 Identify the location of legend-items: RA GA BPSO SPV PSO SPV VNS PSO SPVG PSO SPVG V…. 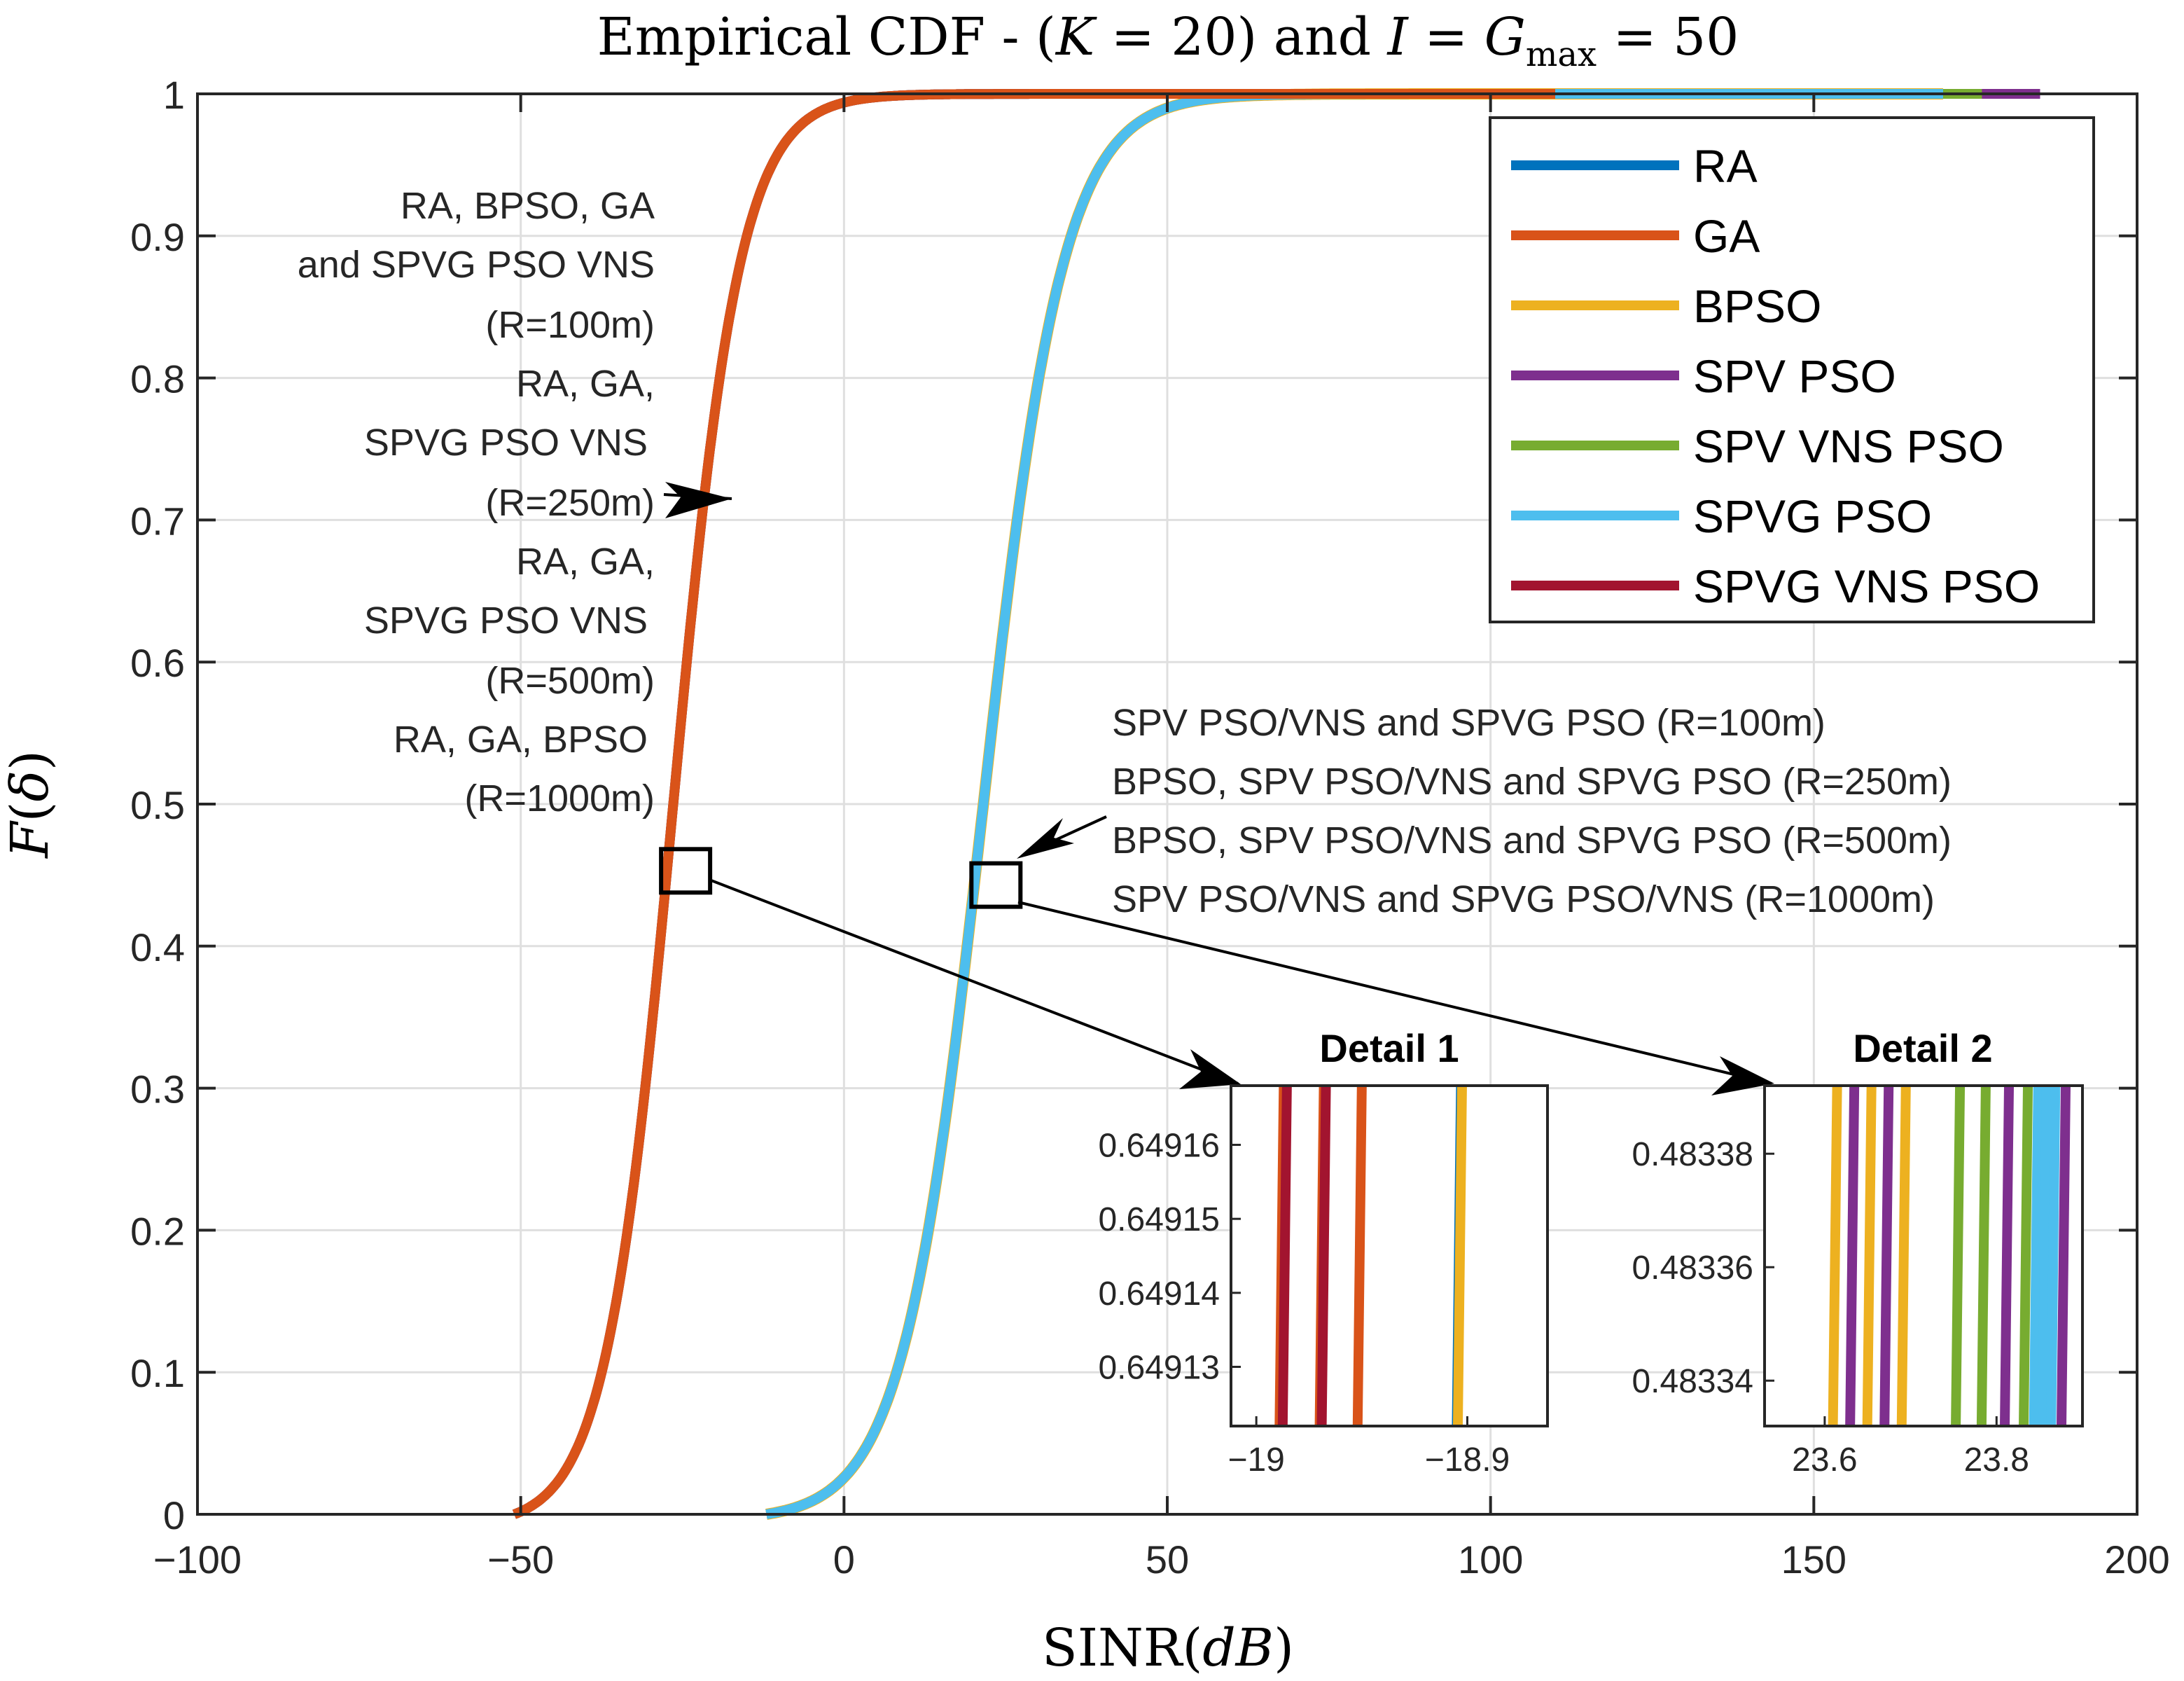
(1775, 376).